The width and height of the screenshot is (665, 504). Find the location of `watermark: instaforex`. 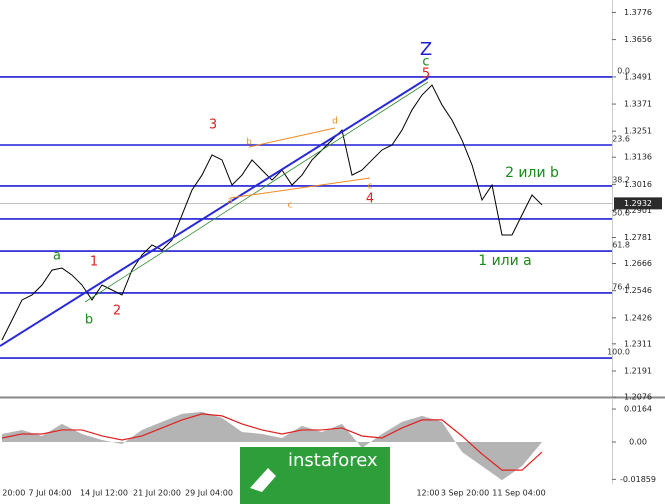

watermark: instaforex is located at coordinates (315, 475).